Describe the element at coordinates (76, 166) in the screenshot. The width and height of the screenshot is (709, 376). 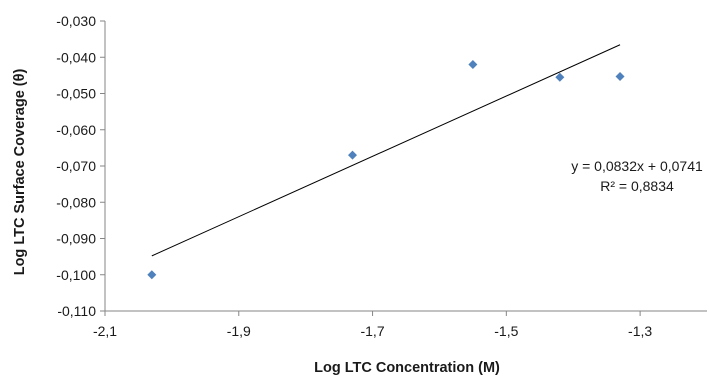
I see `y-tick-label: -0,070` at that location.